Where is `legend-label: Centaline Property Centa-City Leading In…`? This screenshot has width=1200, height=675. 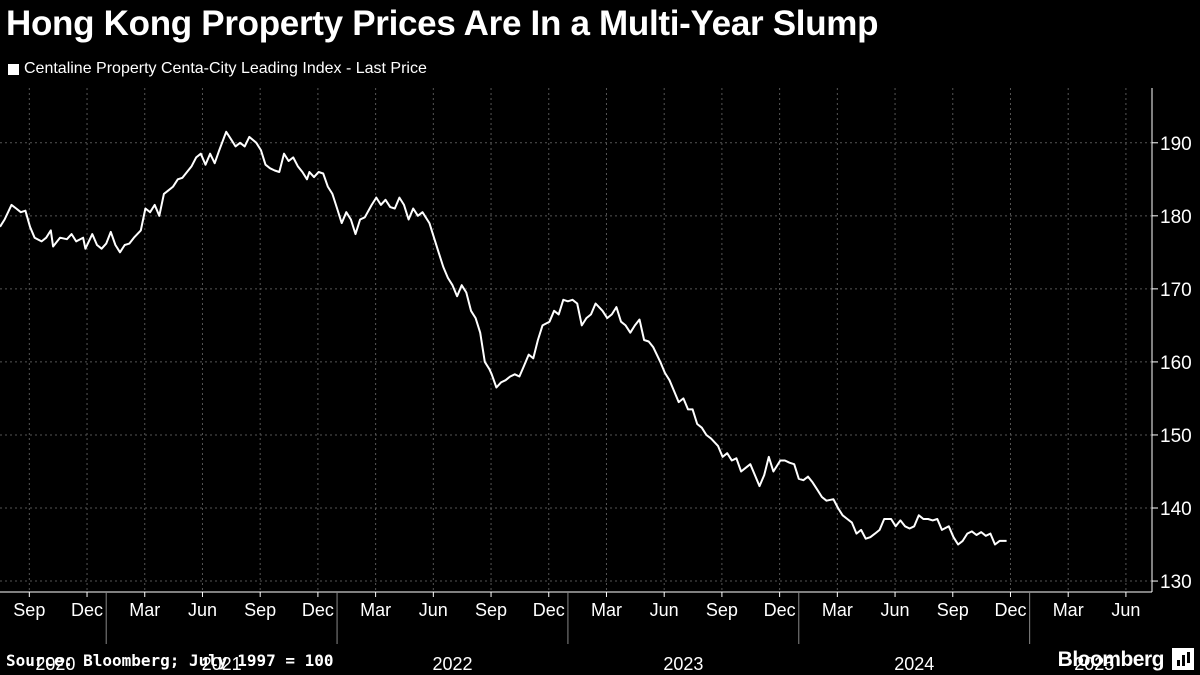
legend-label: Centaline Property Centa-City Leading In… is located at coordinates (225, 68).